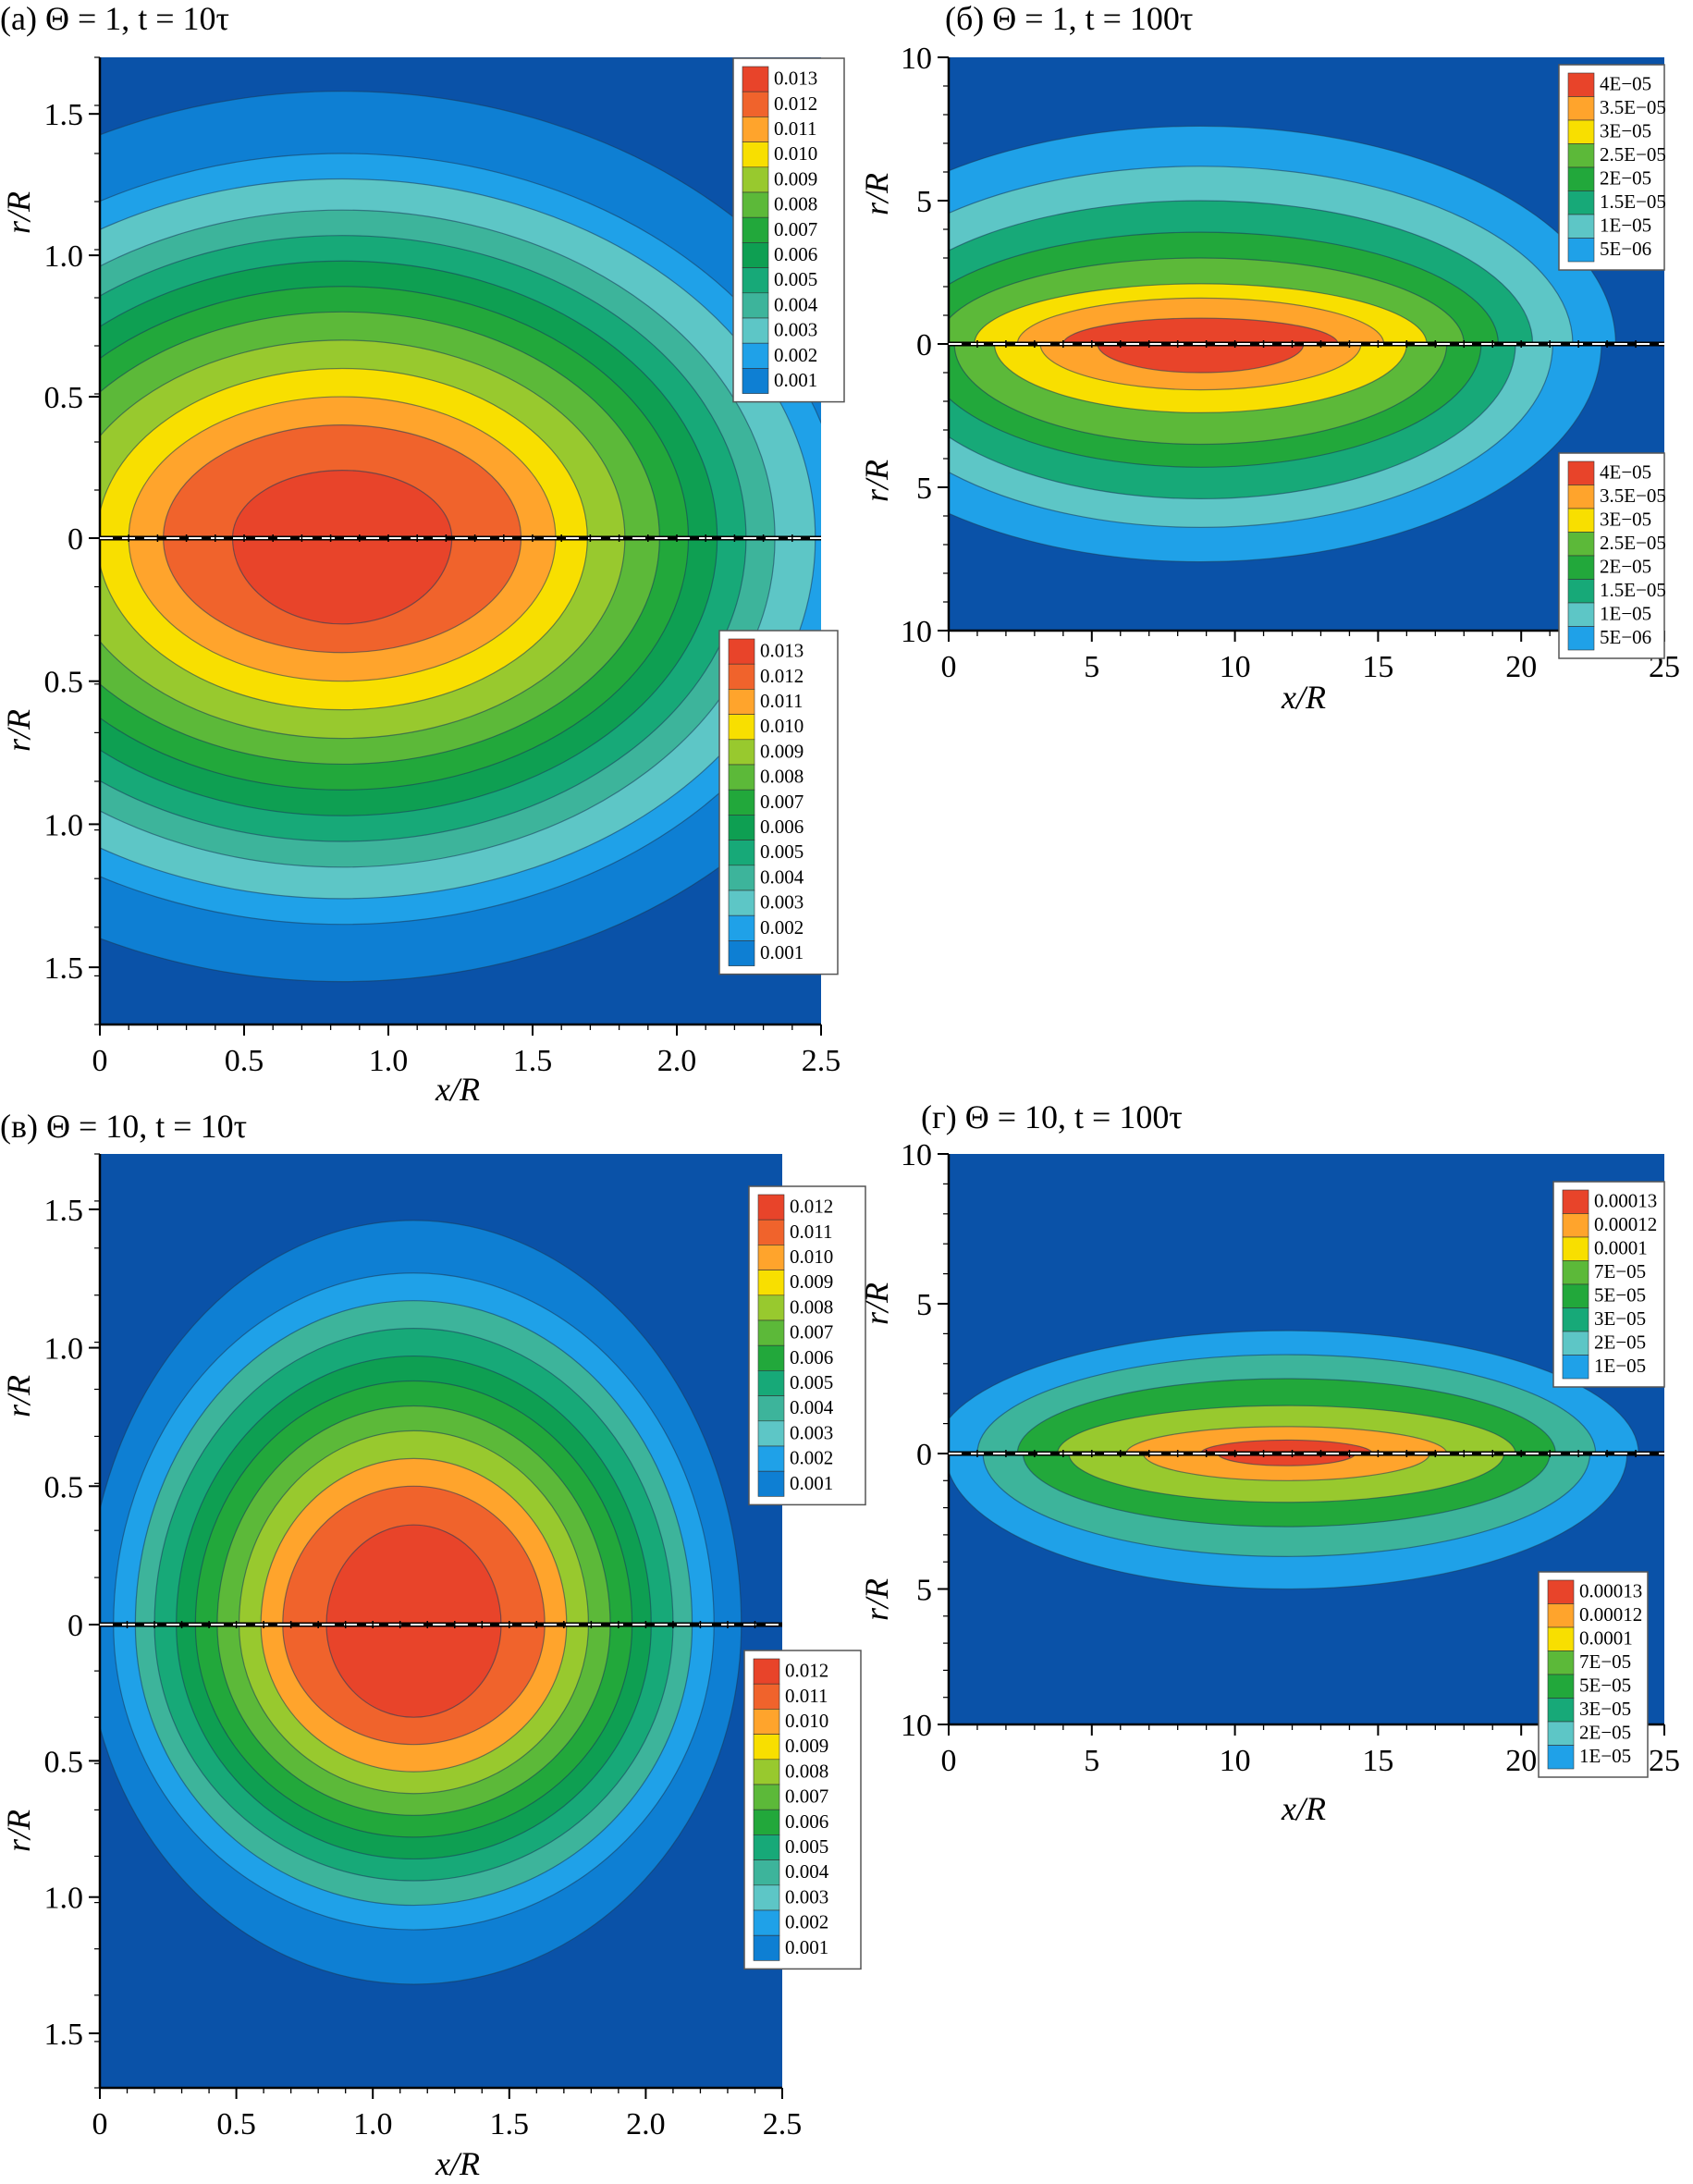  I want to click on legend-label: 3.5E−05, so click(1633, 496).